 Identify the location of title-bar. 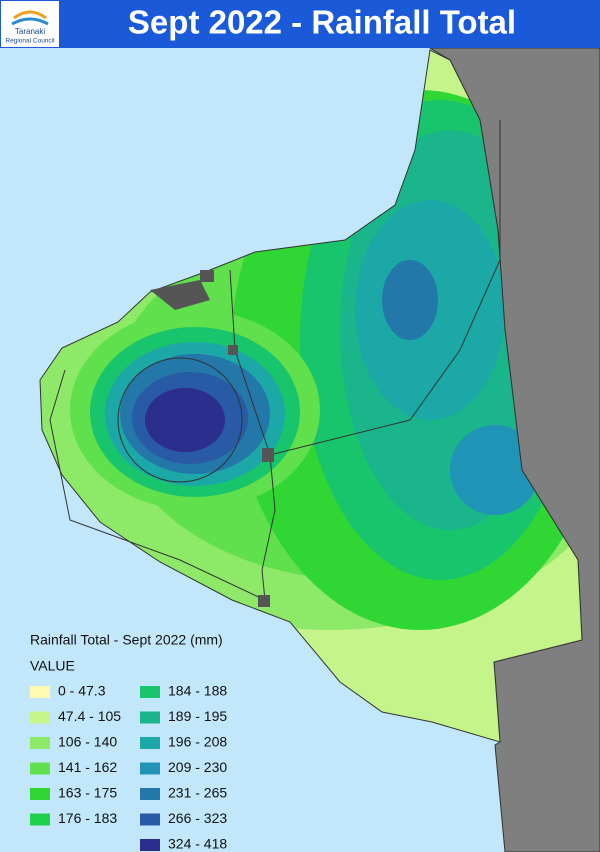
(300, 24).